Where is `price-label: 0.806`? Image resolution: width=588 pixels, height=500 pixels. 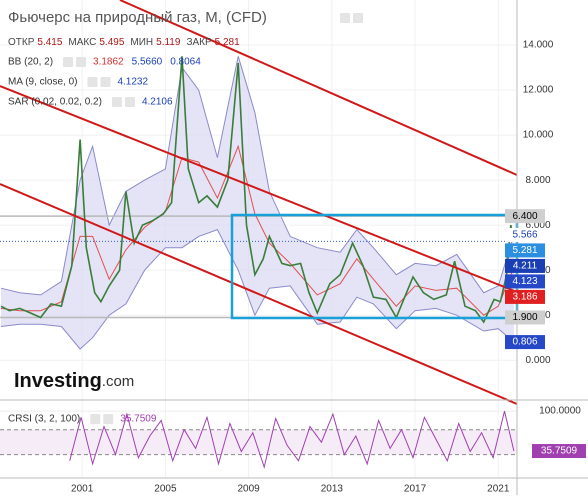 price-label: 0.806 is located at coordinates (524, 342).